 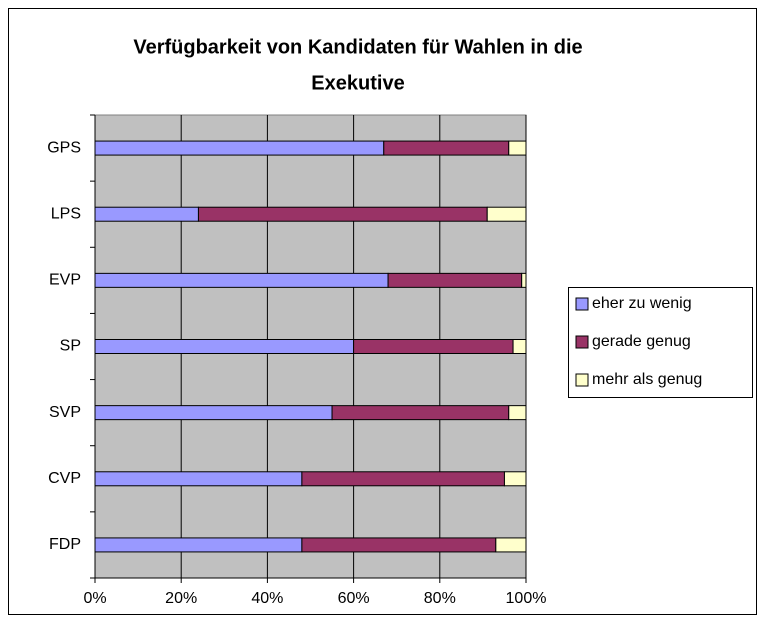 What do you see at coordinates (440, 598) in the screenshot?
I see `x-tick-label: 80%` at bounding box center [440, 598].